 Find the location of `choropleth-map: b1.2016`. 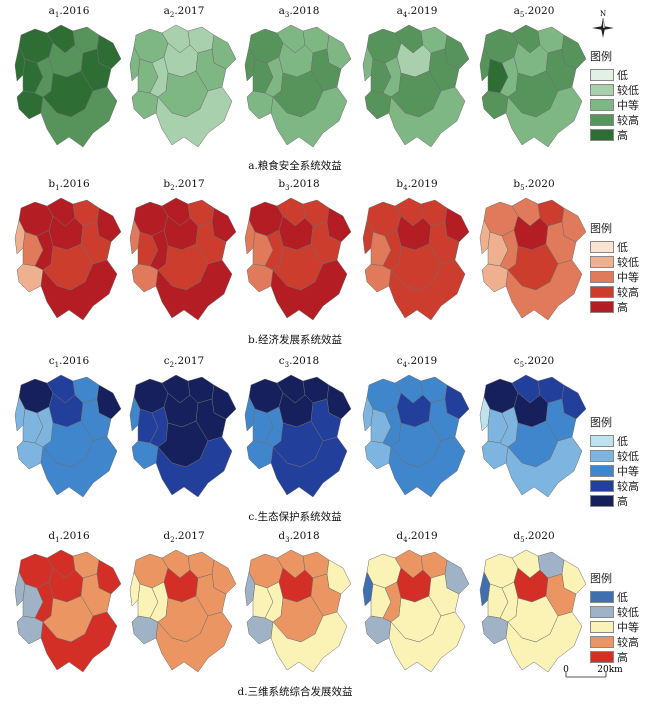

choropleth-map: b1.2016 is located at coordinates (69, 253).